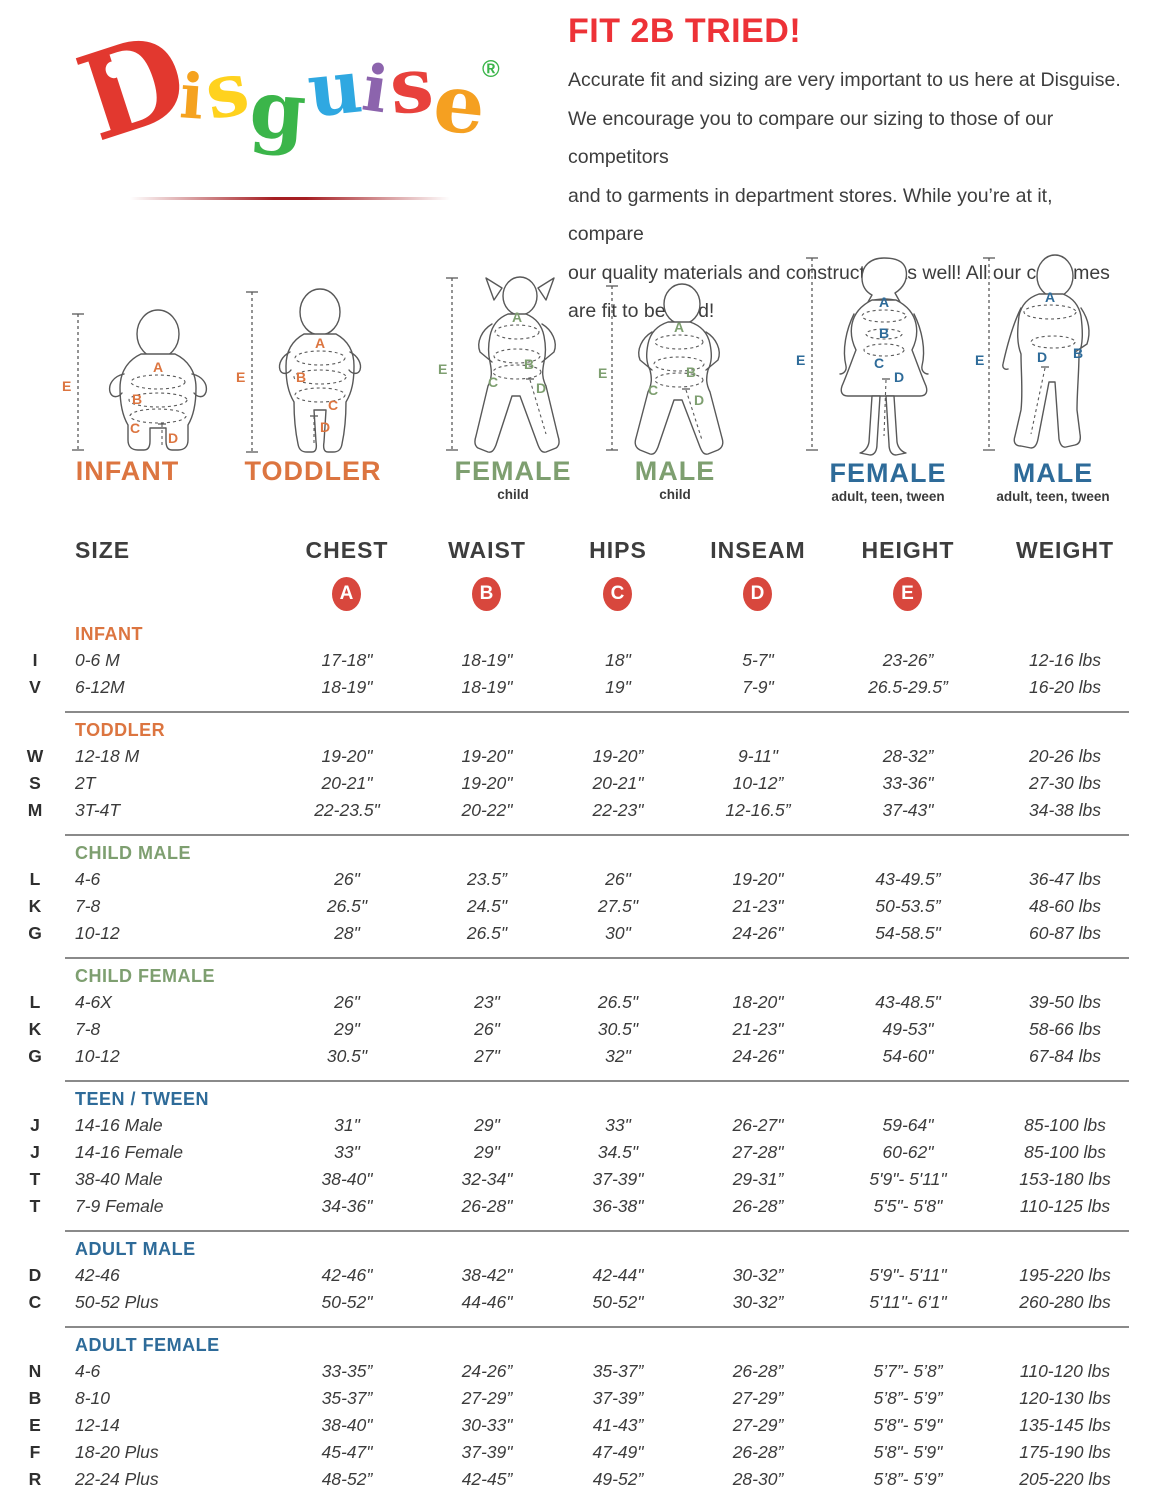 This screenshot has width=1159, height=1503. Describe the element at coordinates (618, 550) in the screenshot. I see `column-header-hips: HIPS` at that location.